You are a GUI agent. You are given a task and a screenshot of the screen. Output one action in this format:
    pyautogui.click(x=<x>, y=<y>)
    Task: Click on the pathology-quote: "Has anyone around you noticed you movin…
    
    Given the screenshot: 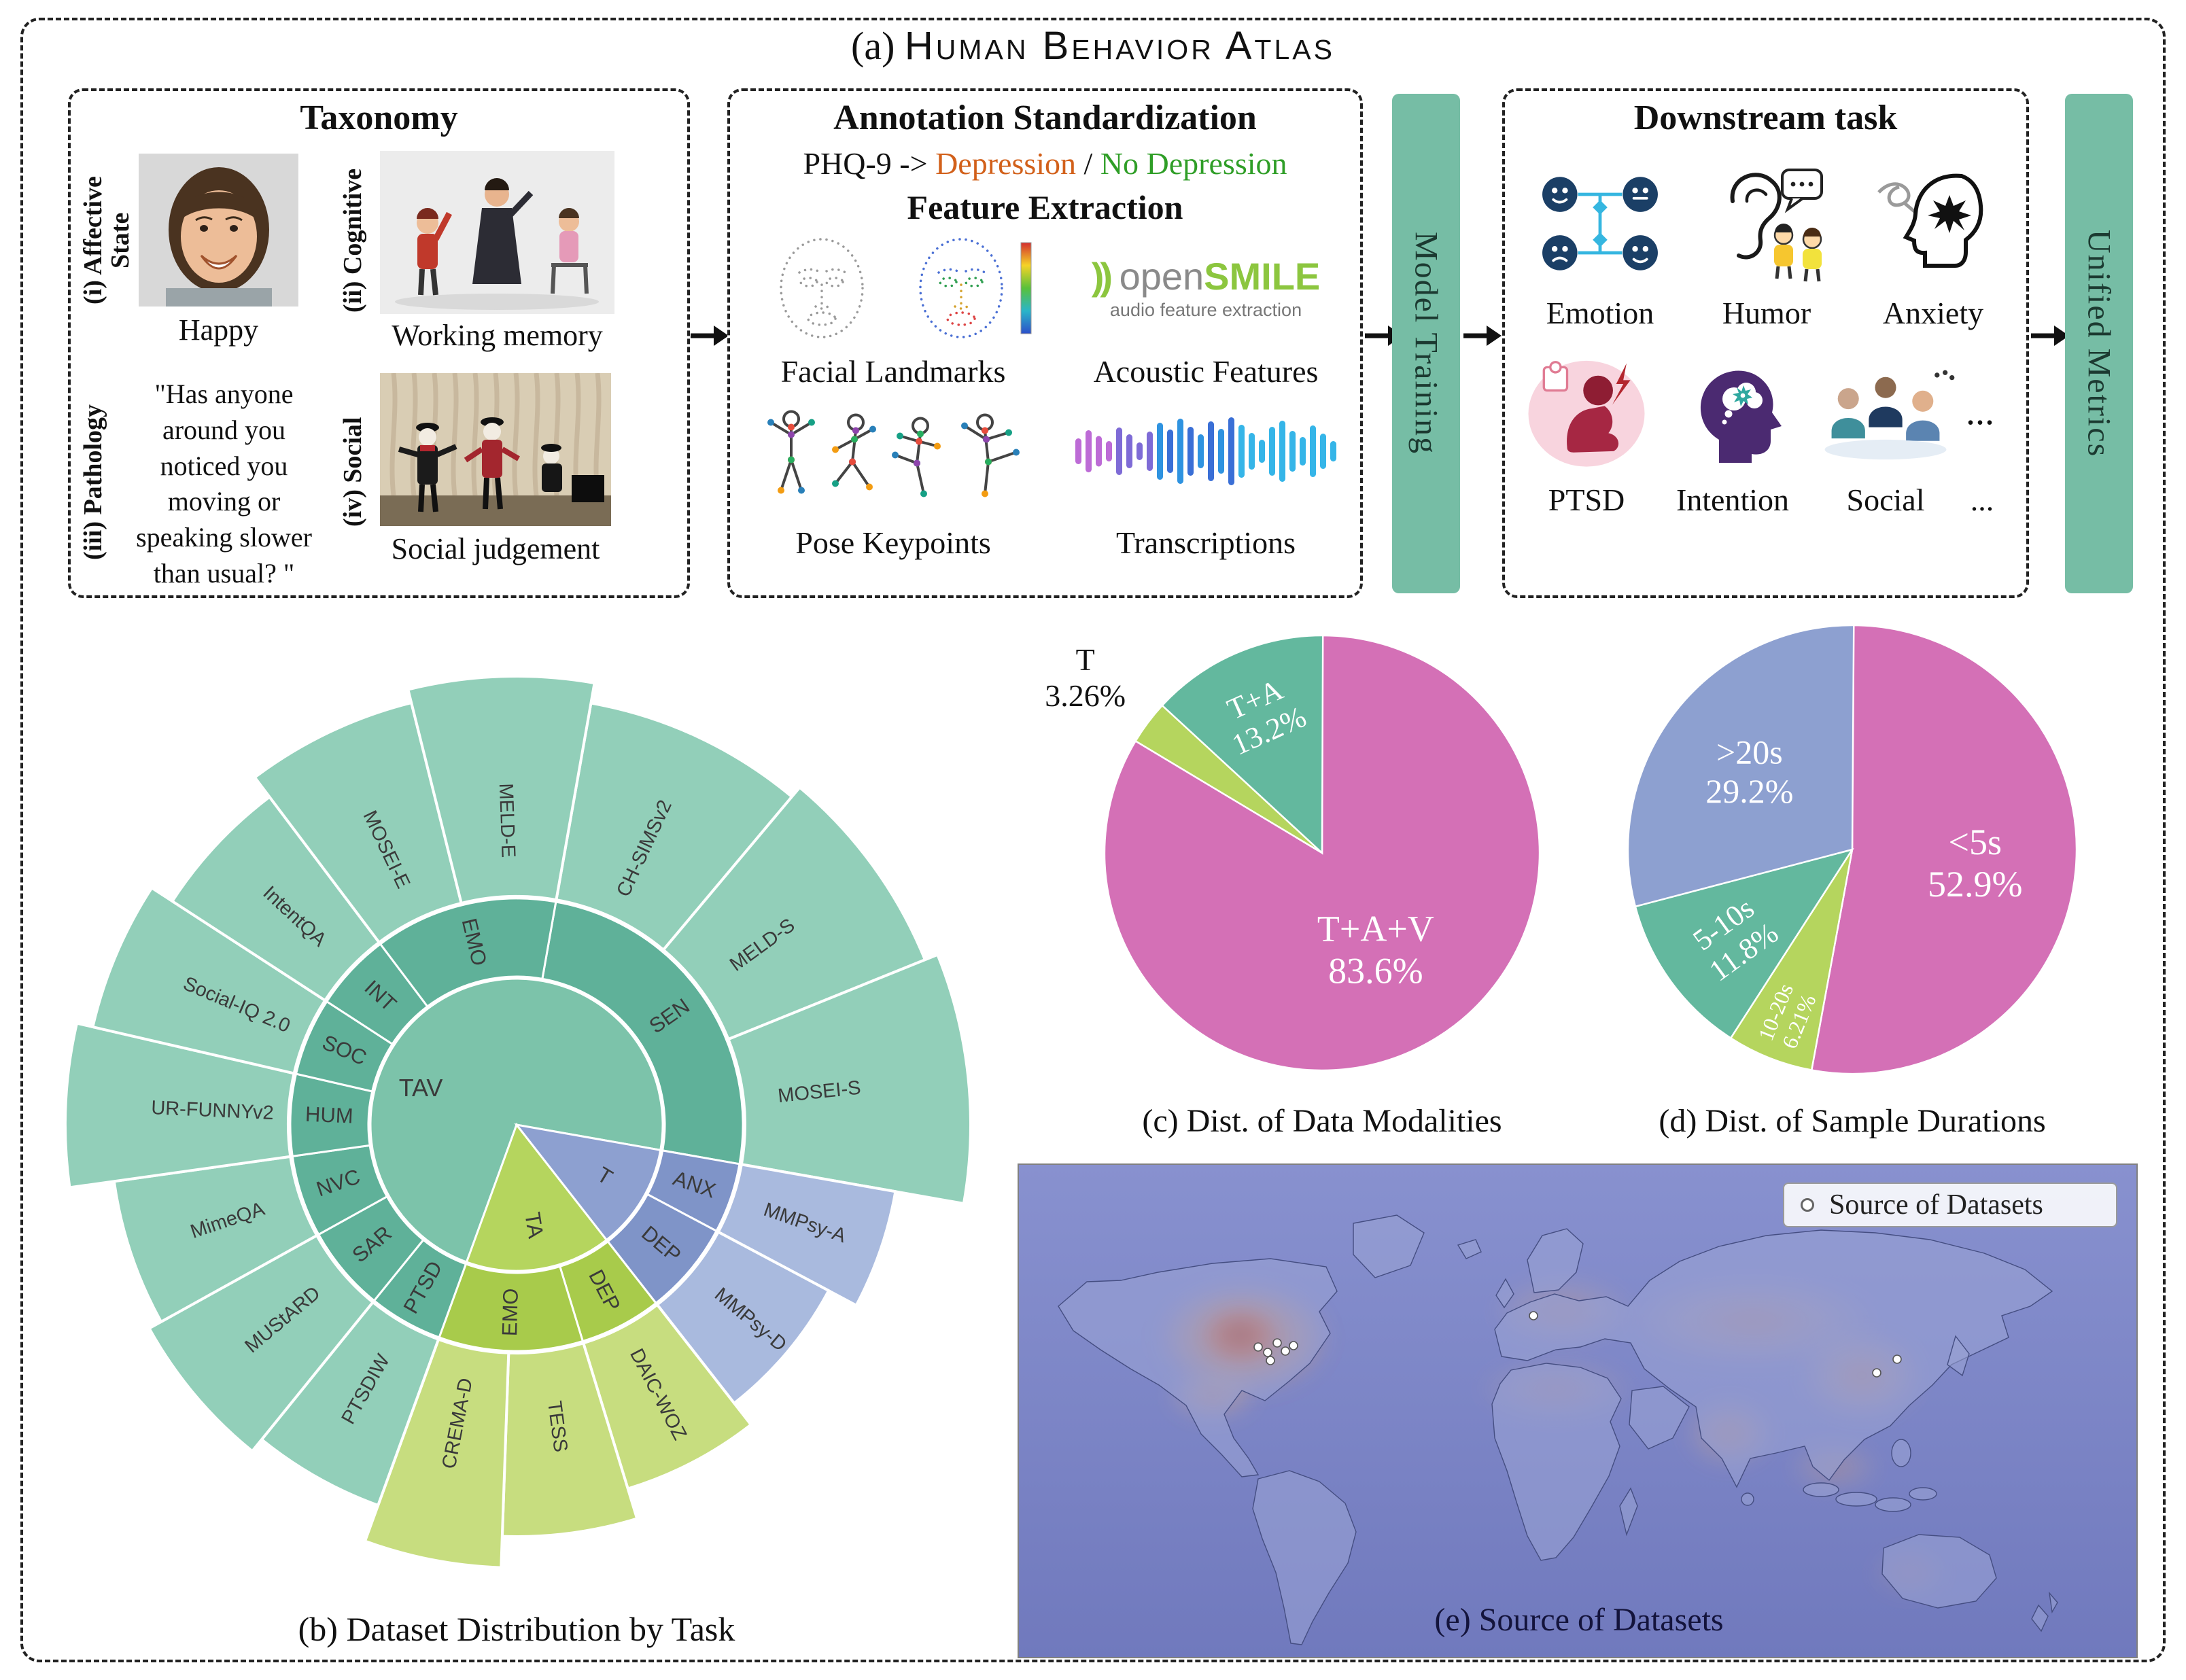 What is the action you would take?
    pyautogui.click(x=224, y=484)
    